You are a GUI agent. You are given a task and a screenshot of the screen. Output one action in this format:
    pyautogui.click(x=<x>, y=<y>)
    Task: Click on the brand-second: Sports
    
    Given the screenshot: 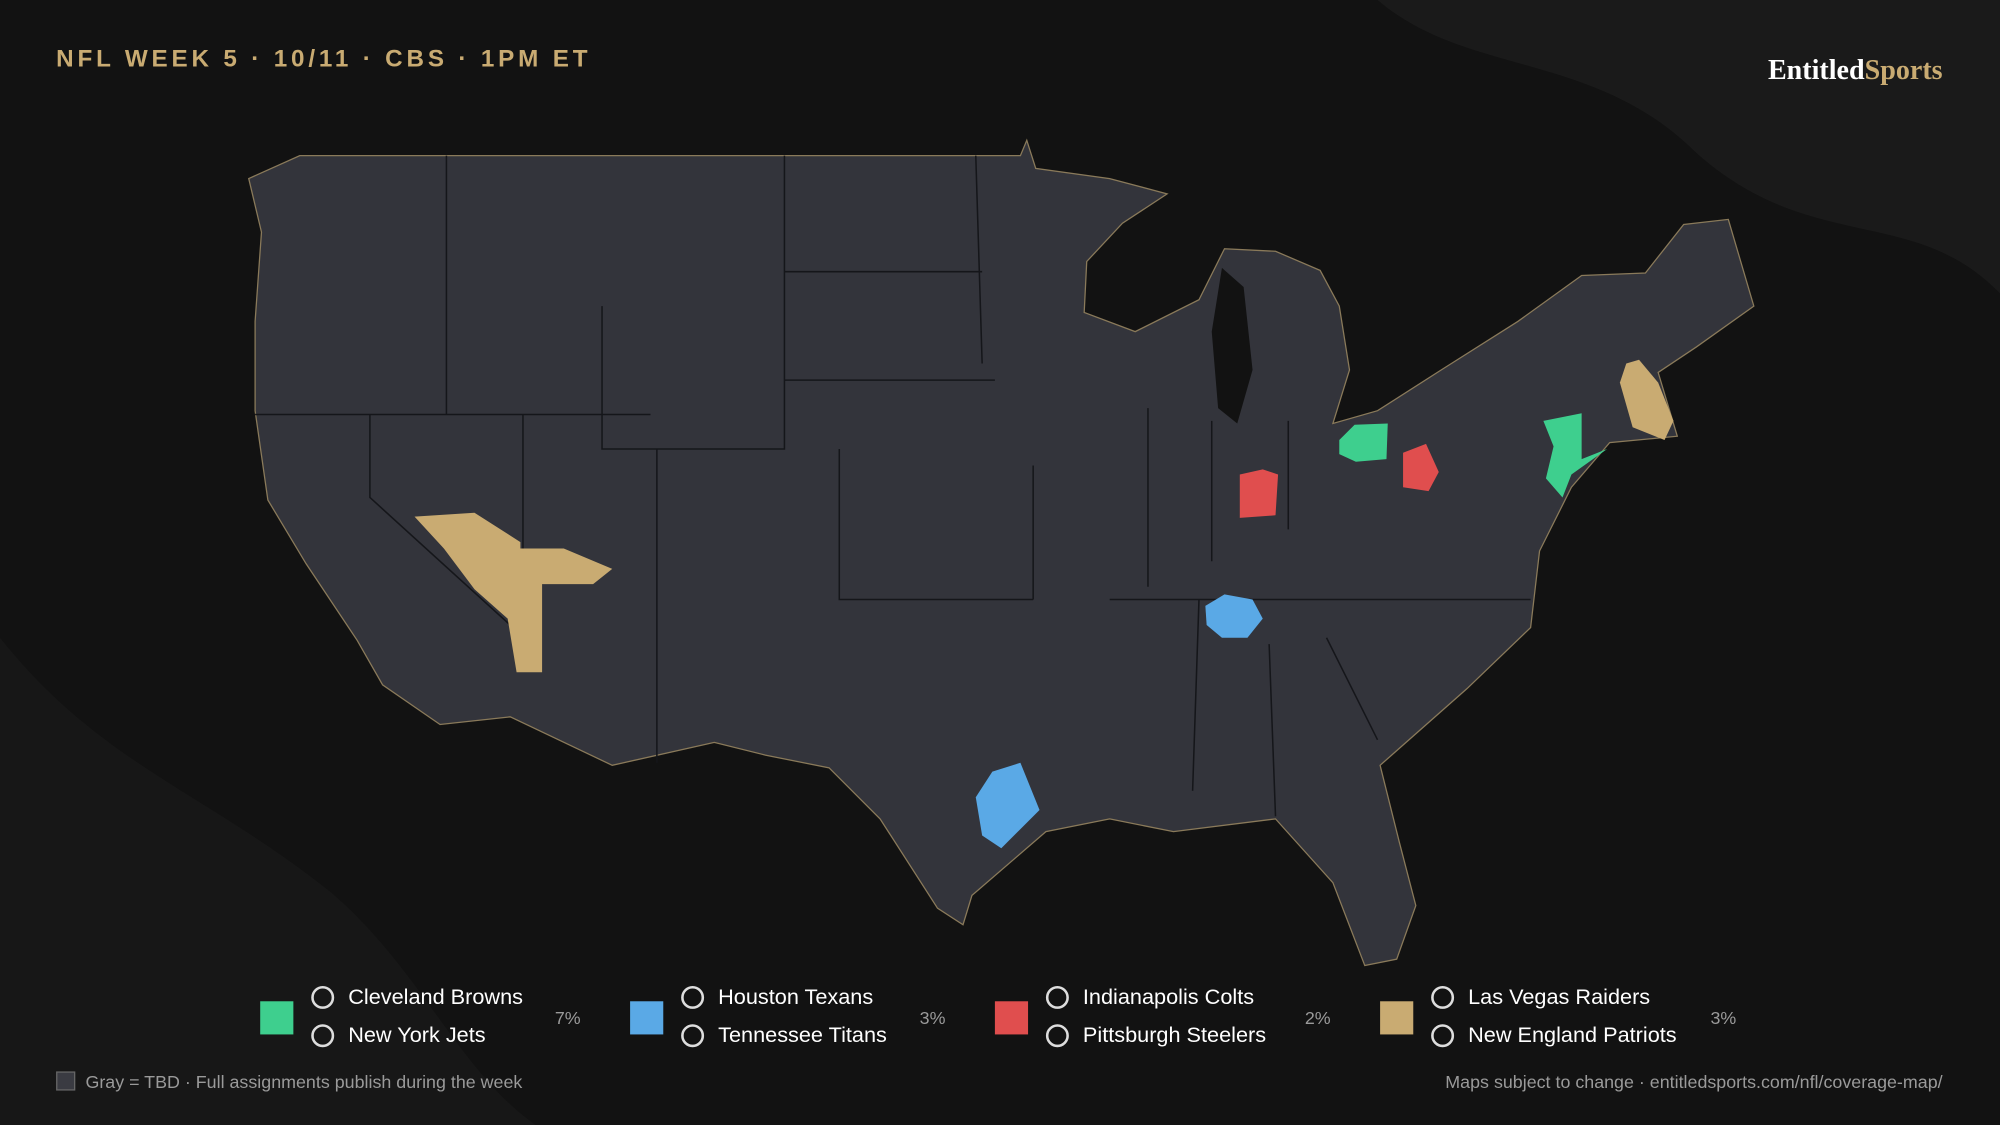 What is the action you would take?
    pyautogui.click(x=1903, y=69)
    